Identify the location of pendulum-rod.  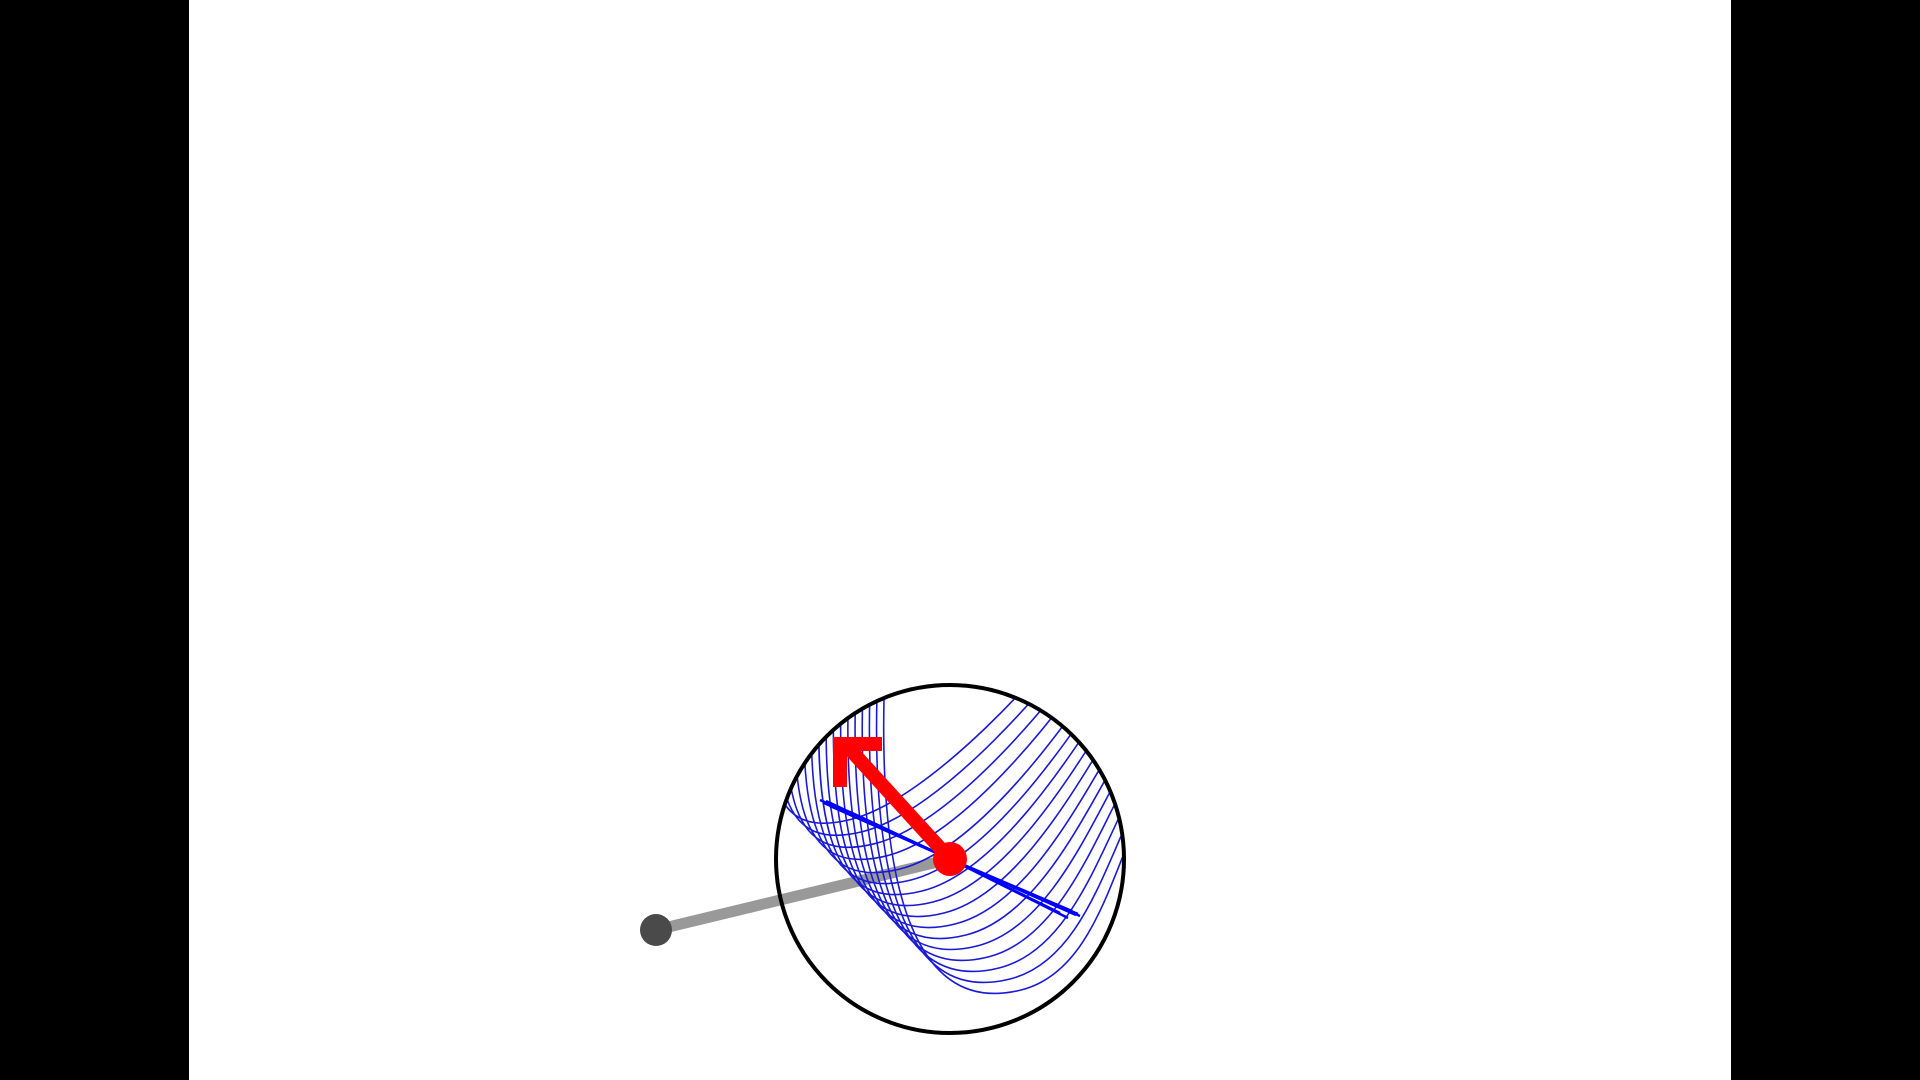
(803, 894).